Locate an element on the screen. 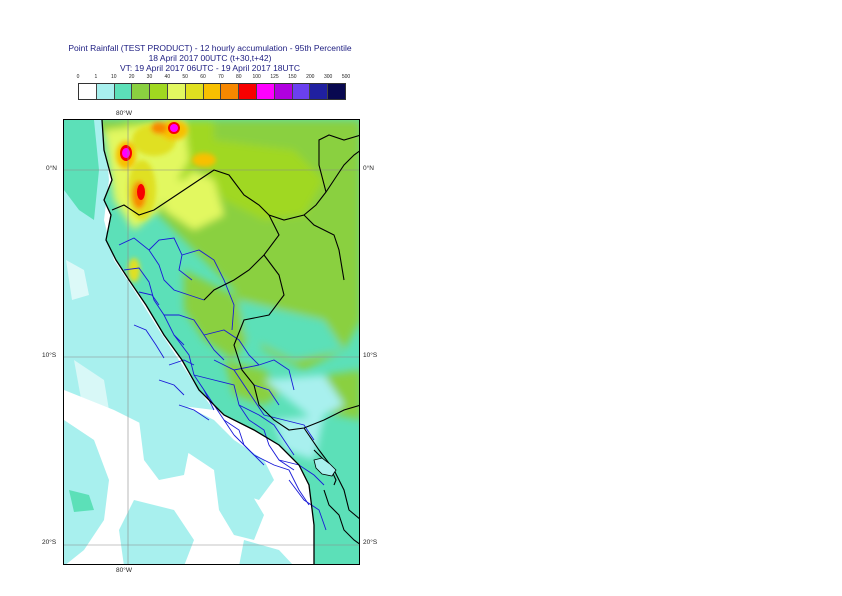 Image resolution: width=842 pixels, height=596 pixels. base-time: 18 April 2017 00UTC (t+30,t+42) is located at coordinates (210, 58).